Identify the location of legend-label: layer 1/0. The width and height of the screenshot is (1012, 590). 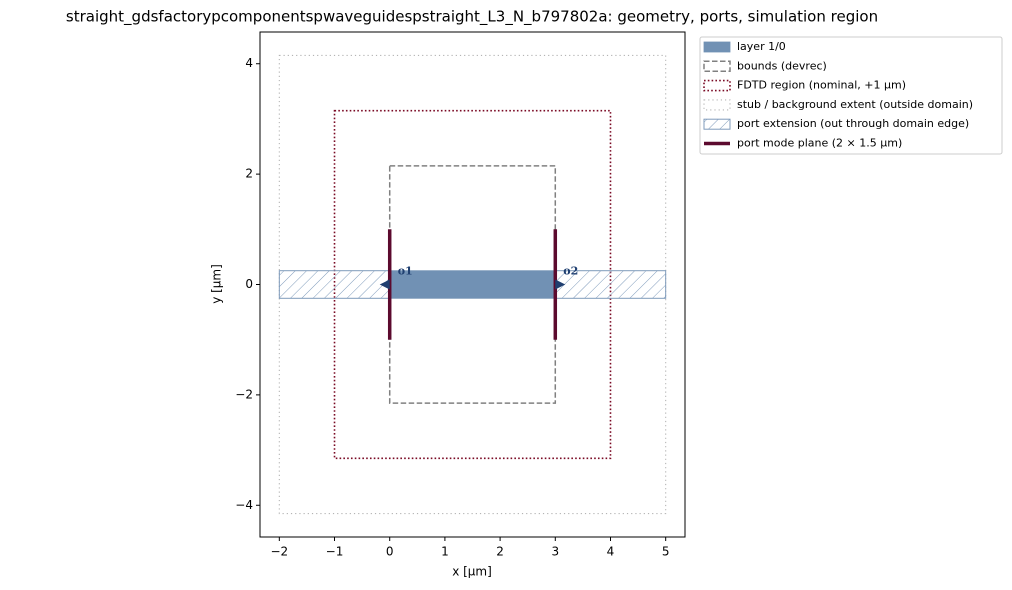
(761, 46).